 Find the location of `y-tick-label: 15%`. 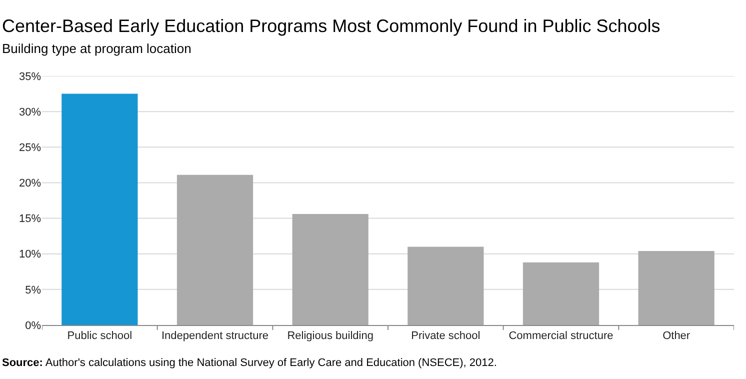

y-tick-label: 15% is located at coordinates (30, 219).